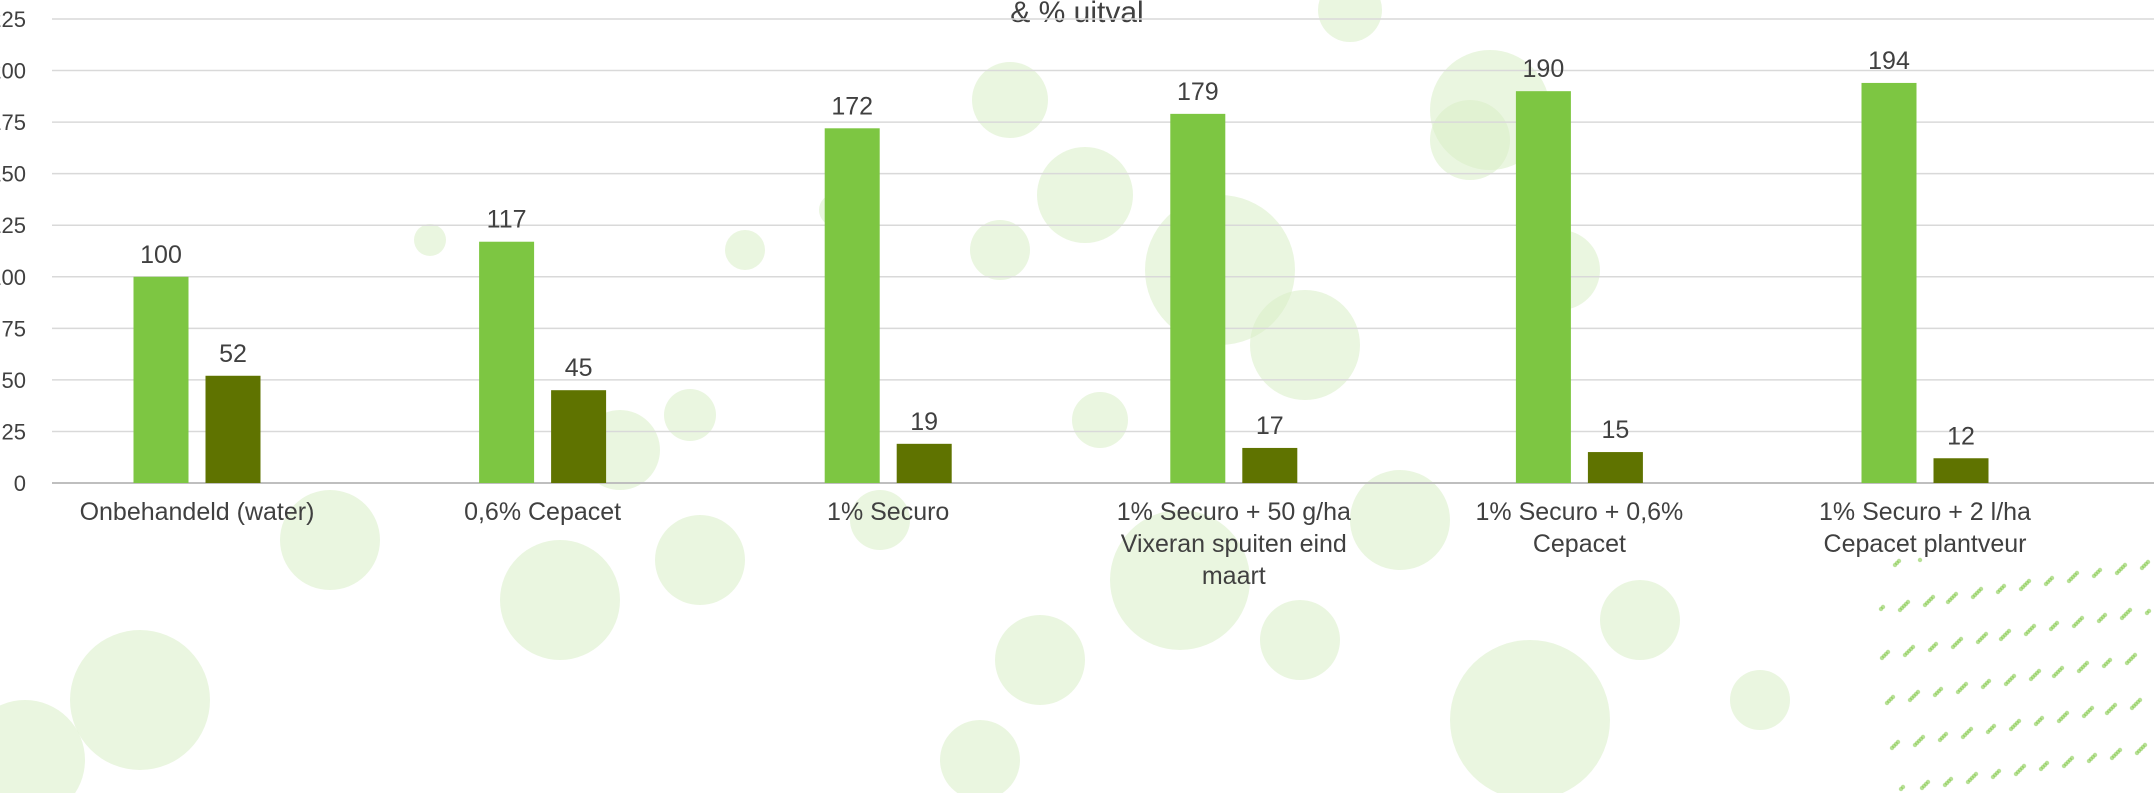 This screenshot has width=2154, height=793. What do you see at coordinates (579, 368) in the screenshot?
I see `data-label: 45` at bounding box center [579, 368].